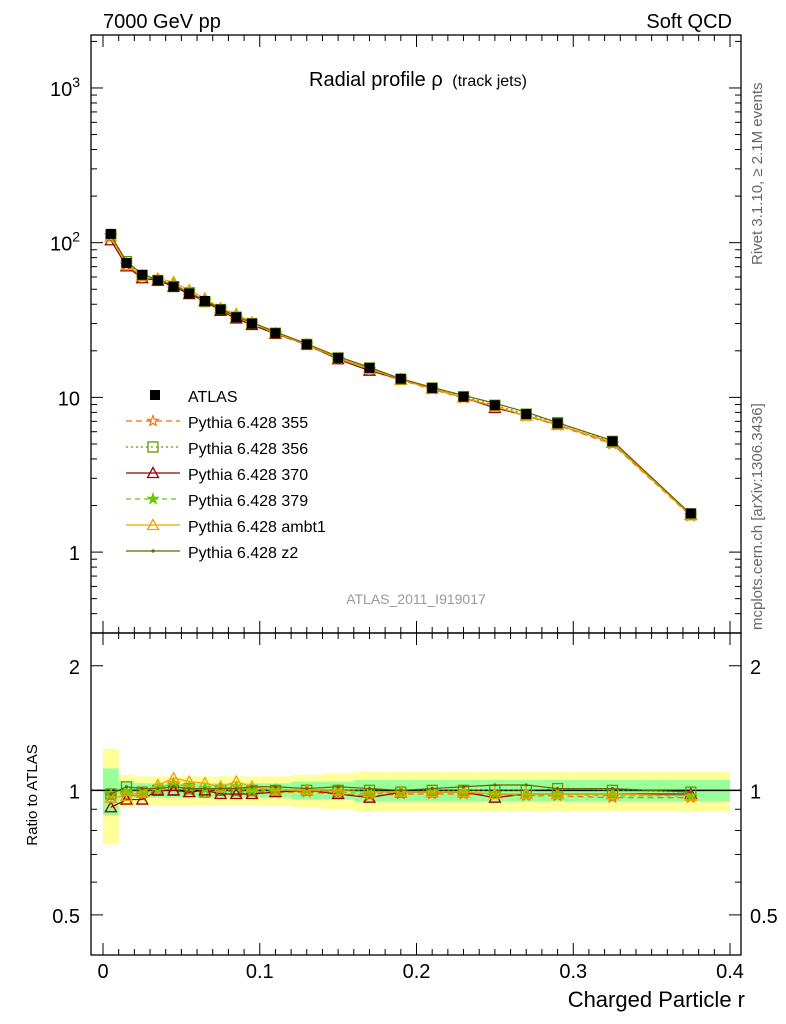 This screenshot has width=786, height=1024. What do you see at coordinates (248, 423) in the screenshot?
I see `legend-label: Pythia 6.428 355` at bounding box center [248, 423].